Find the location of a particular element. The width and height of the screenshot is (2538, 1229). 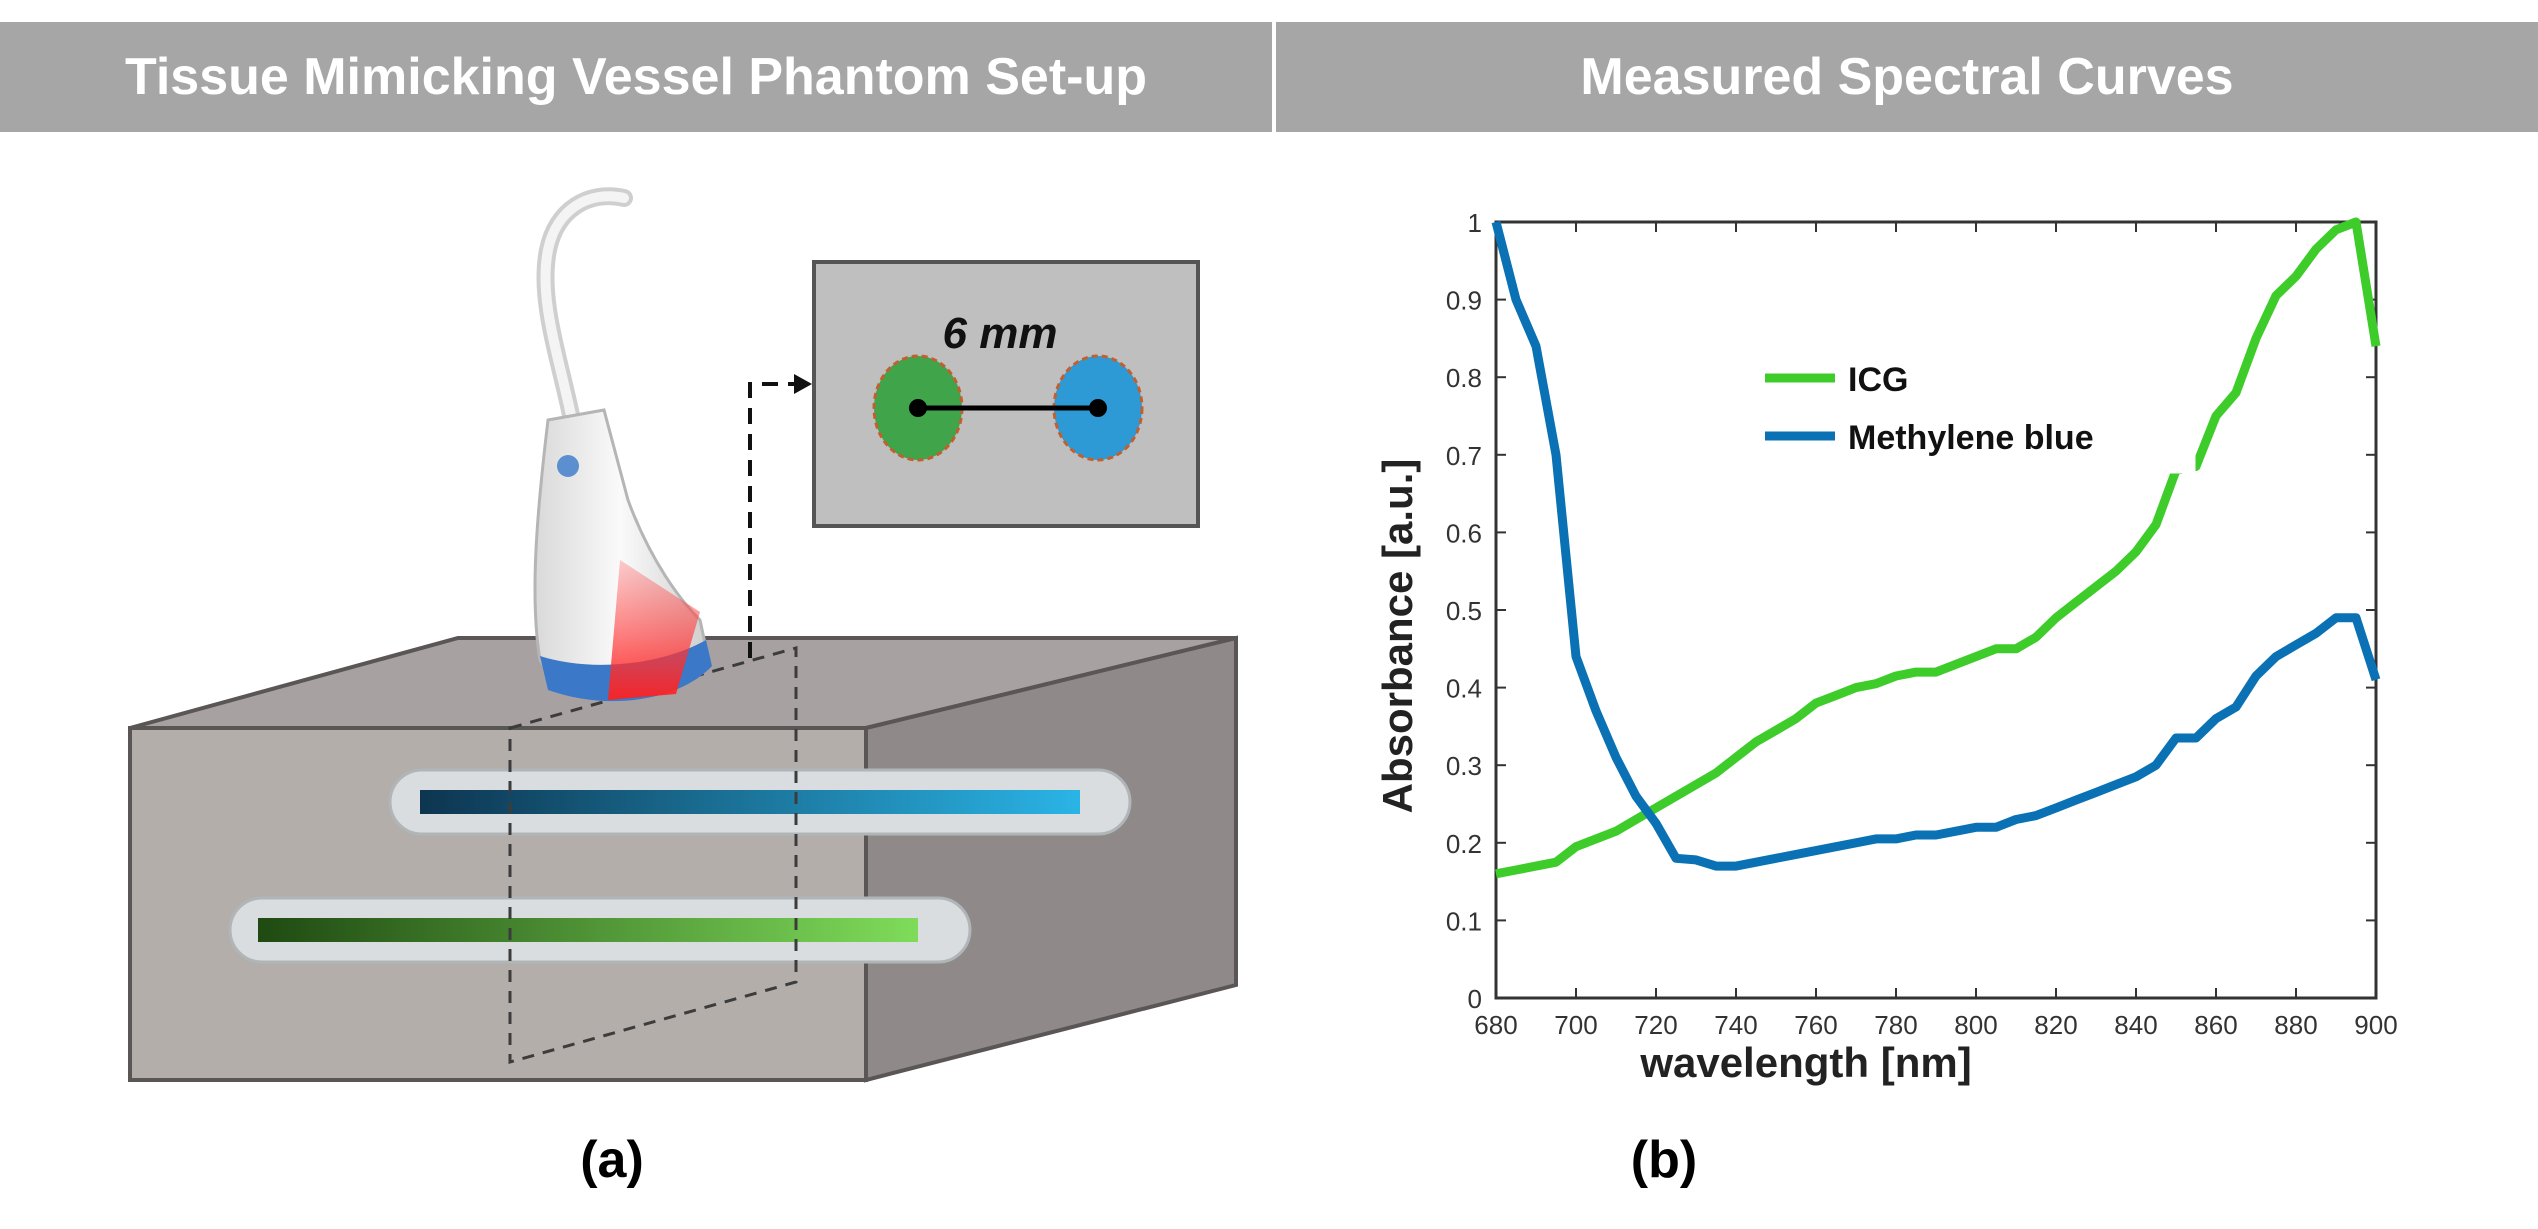

inset-distance-label: 6 mm is located at coordinates (1000, 333).